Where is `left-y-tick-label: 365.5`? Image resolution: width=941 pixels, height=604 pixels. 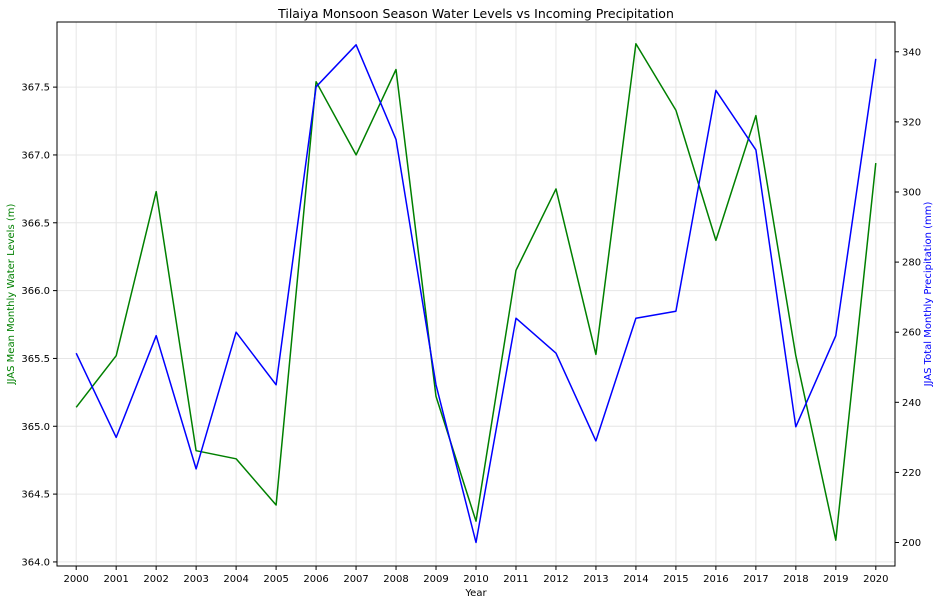 left-y-tick-label: 365.5 is located at coordinates (35, 359).